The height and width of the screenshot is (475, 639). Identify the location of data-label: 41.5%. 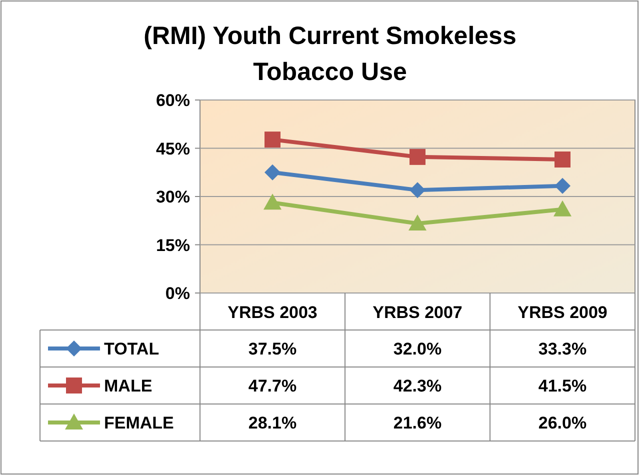
(562, 386).